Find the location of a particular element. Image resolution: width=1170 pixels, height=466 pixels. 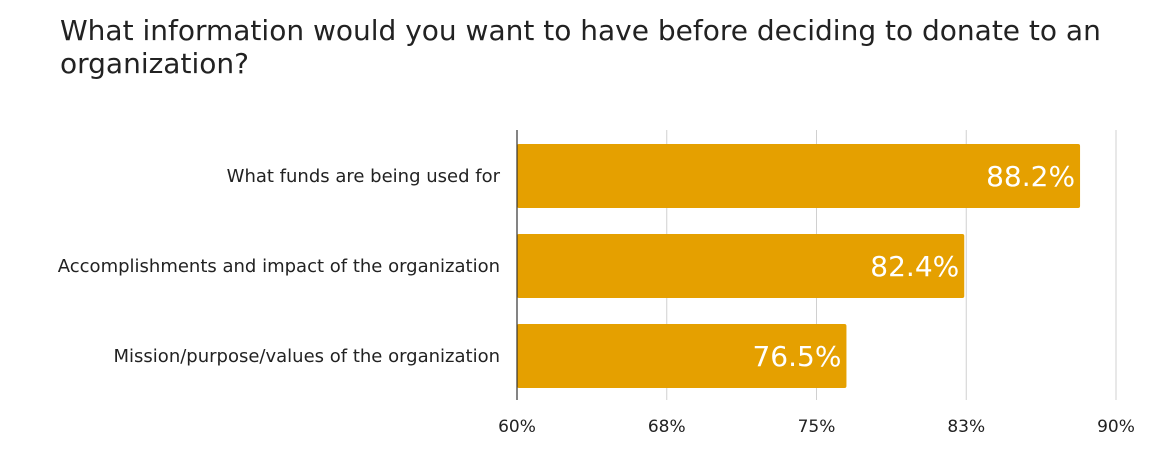

category-label: What funds are being used for is located at coordinates (364, 176).